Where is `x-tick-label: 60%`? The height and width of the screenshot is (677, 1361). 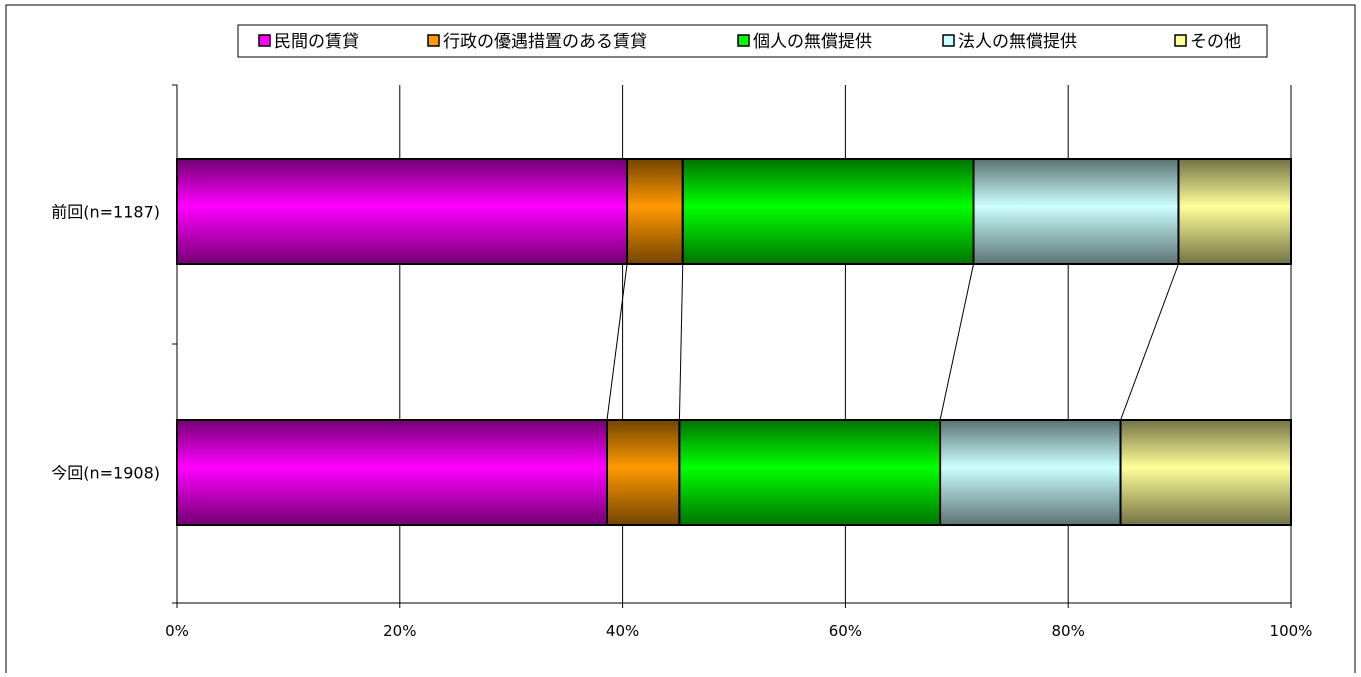 x-tick-label: 60% is located at coordinates (845, 631).